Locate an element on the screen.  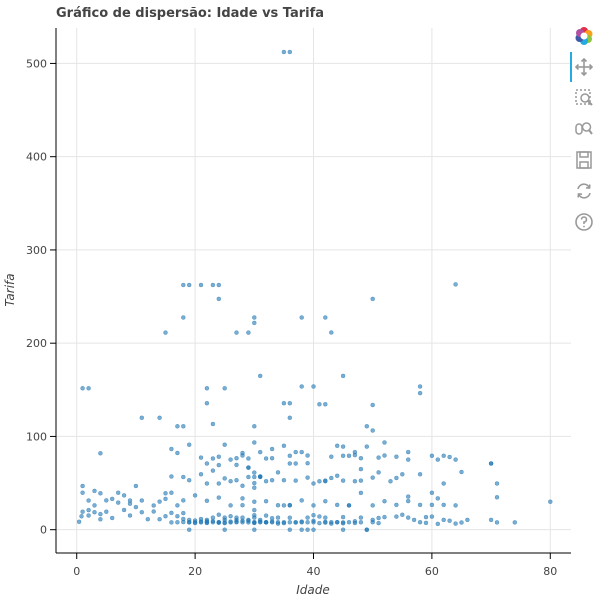
help-icon is located at coordinates (584, 222).